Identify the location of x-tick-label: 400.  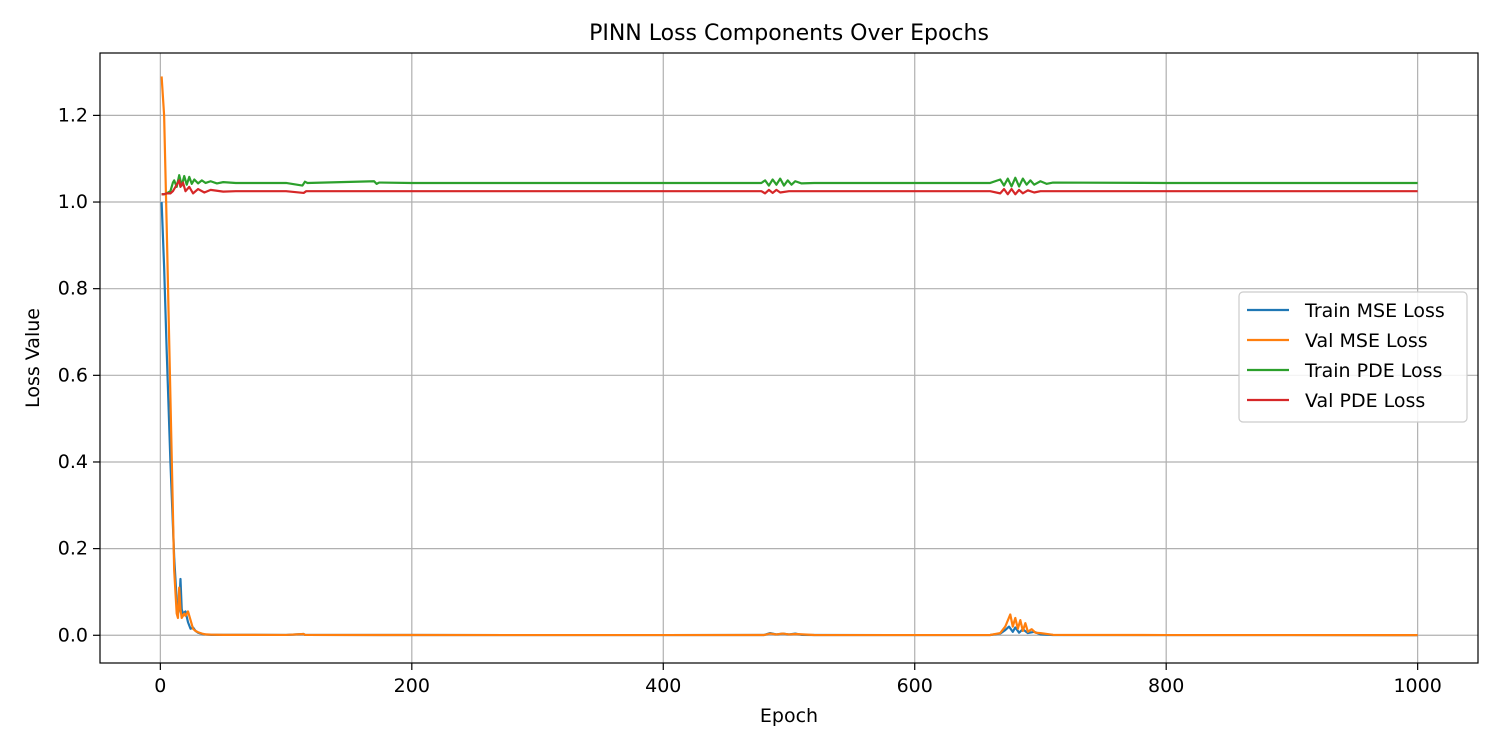
(663, 686).